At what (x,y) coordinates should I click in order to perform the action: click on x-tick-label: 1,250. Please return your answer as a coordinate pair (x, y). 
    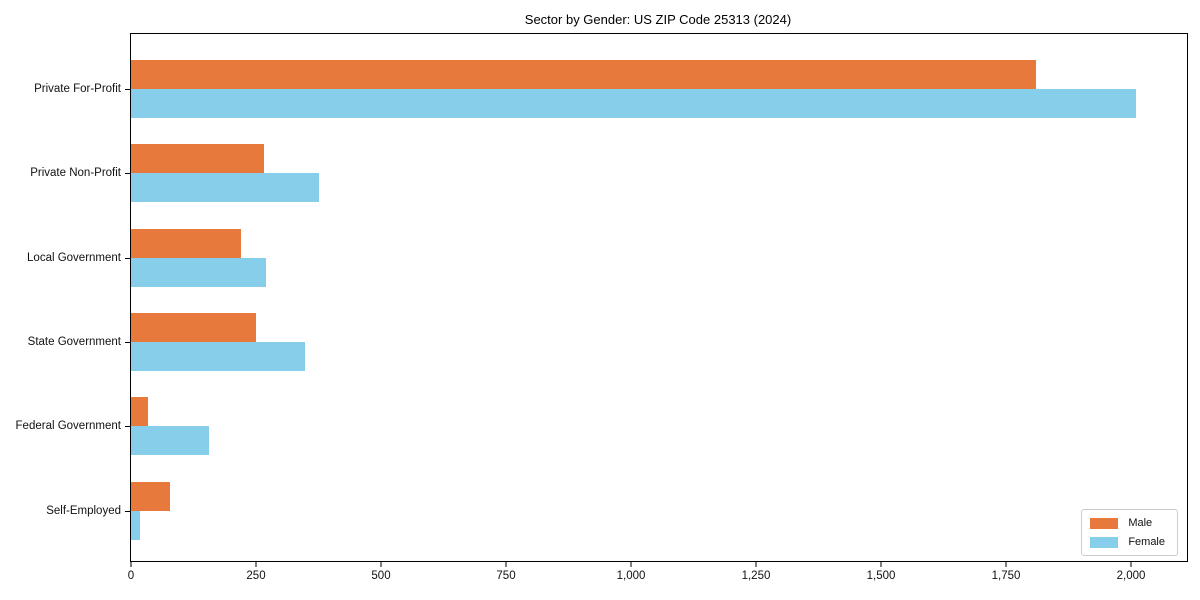
    Looking at the image, I should click on (756, 576).